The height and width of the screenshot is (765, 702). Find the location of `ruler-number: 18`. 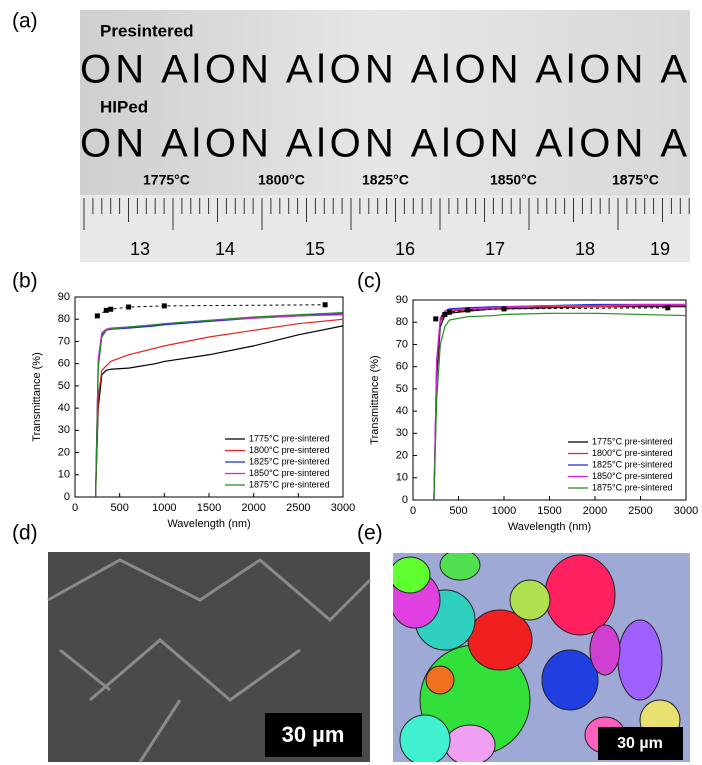

ruler-number: 18 is located at coordinates (585, 249).